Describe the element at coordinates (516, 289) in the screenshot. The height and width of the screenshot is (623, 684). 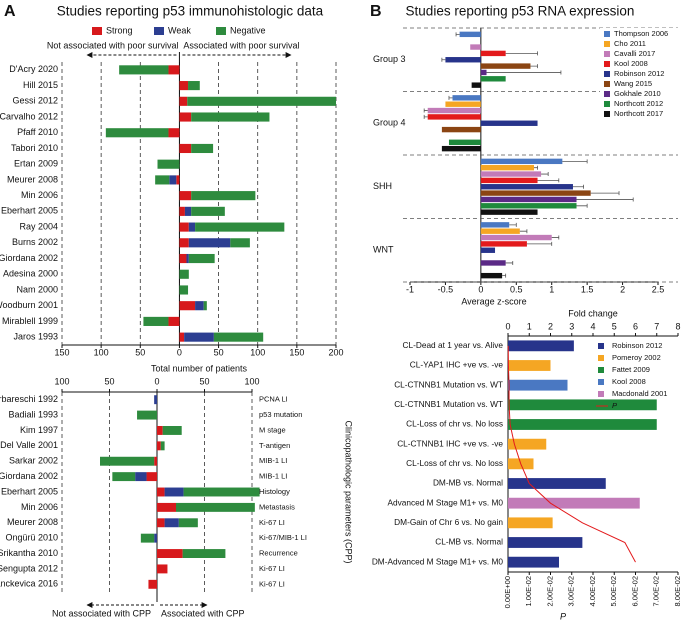
I see `x-tick-label: 0.5` at that location.